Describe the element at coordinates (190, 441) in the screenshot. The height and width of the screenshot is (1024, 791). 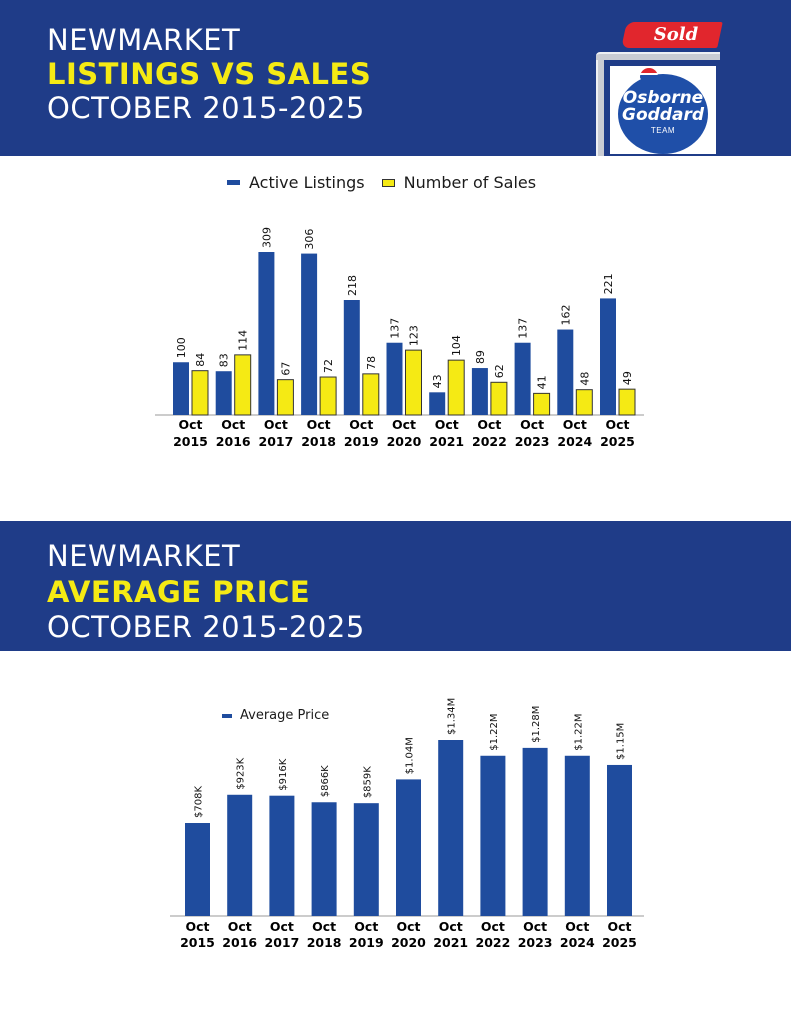
I see `x-tick-year: 2015` at that location.